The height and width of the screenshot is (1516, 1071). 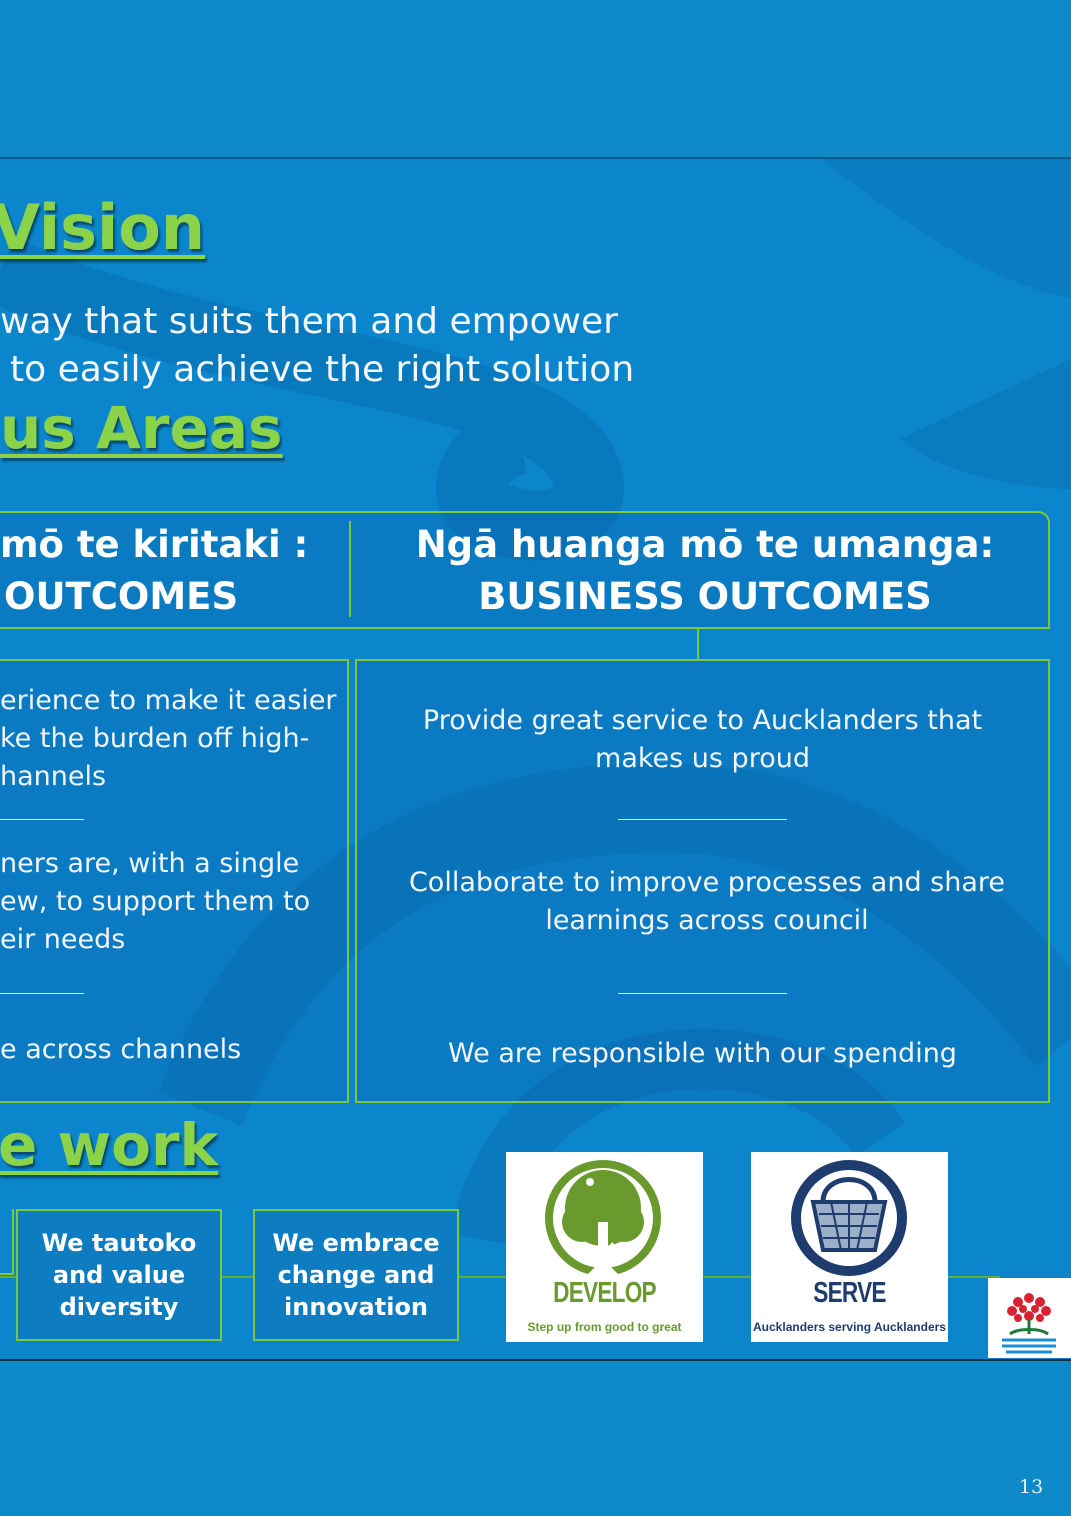 What do you see at coordinates (121, 596) in the screenshot?
I see `customer-header-line-2: OUTCOMES` at bounding box center [121, 596].